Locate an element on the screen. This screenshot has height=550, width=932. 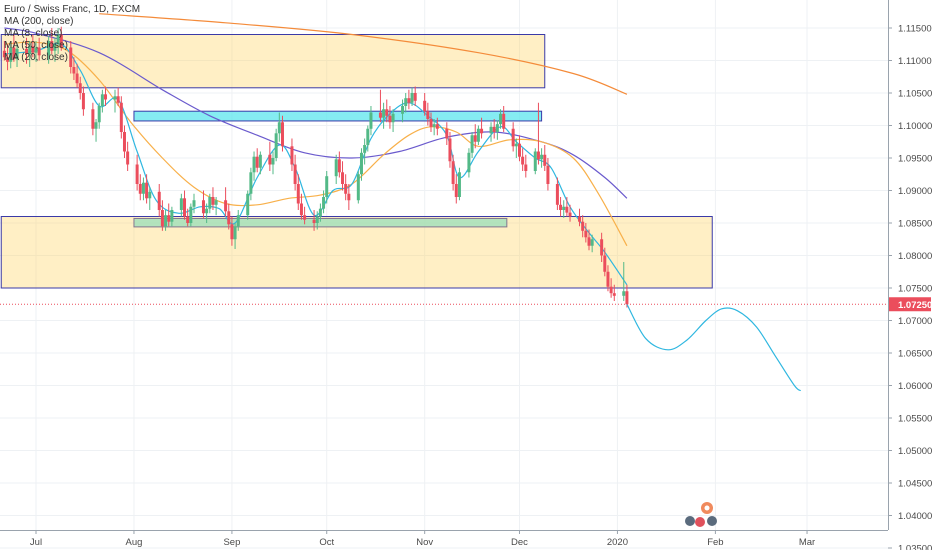
legend-ma-8: MA (8, close) is located at coordinates (33, 33).